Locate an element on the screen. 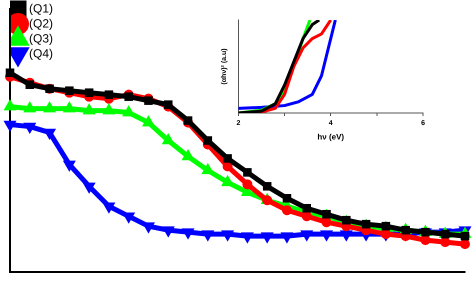  legend-label: (Q2) is located at coordinates (41, 23).